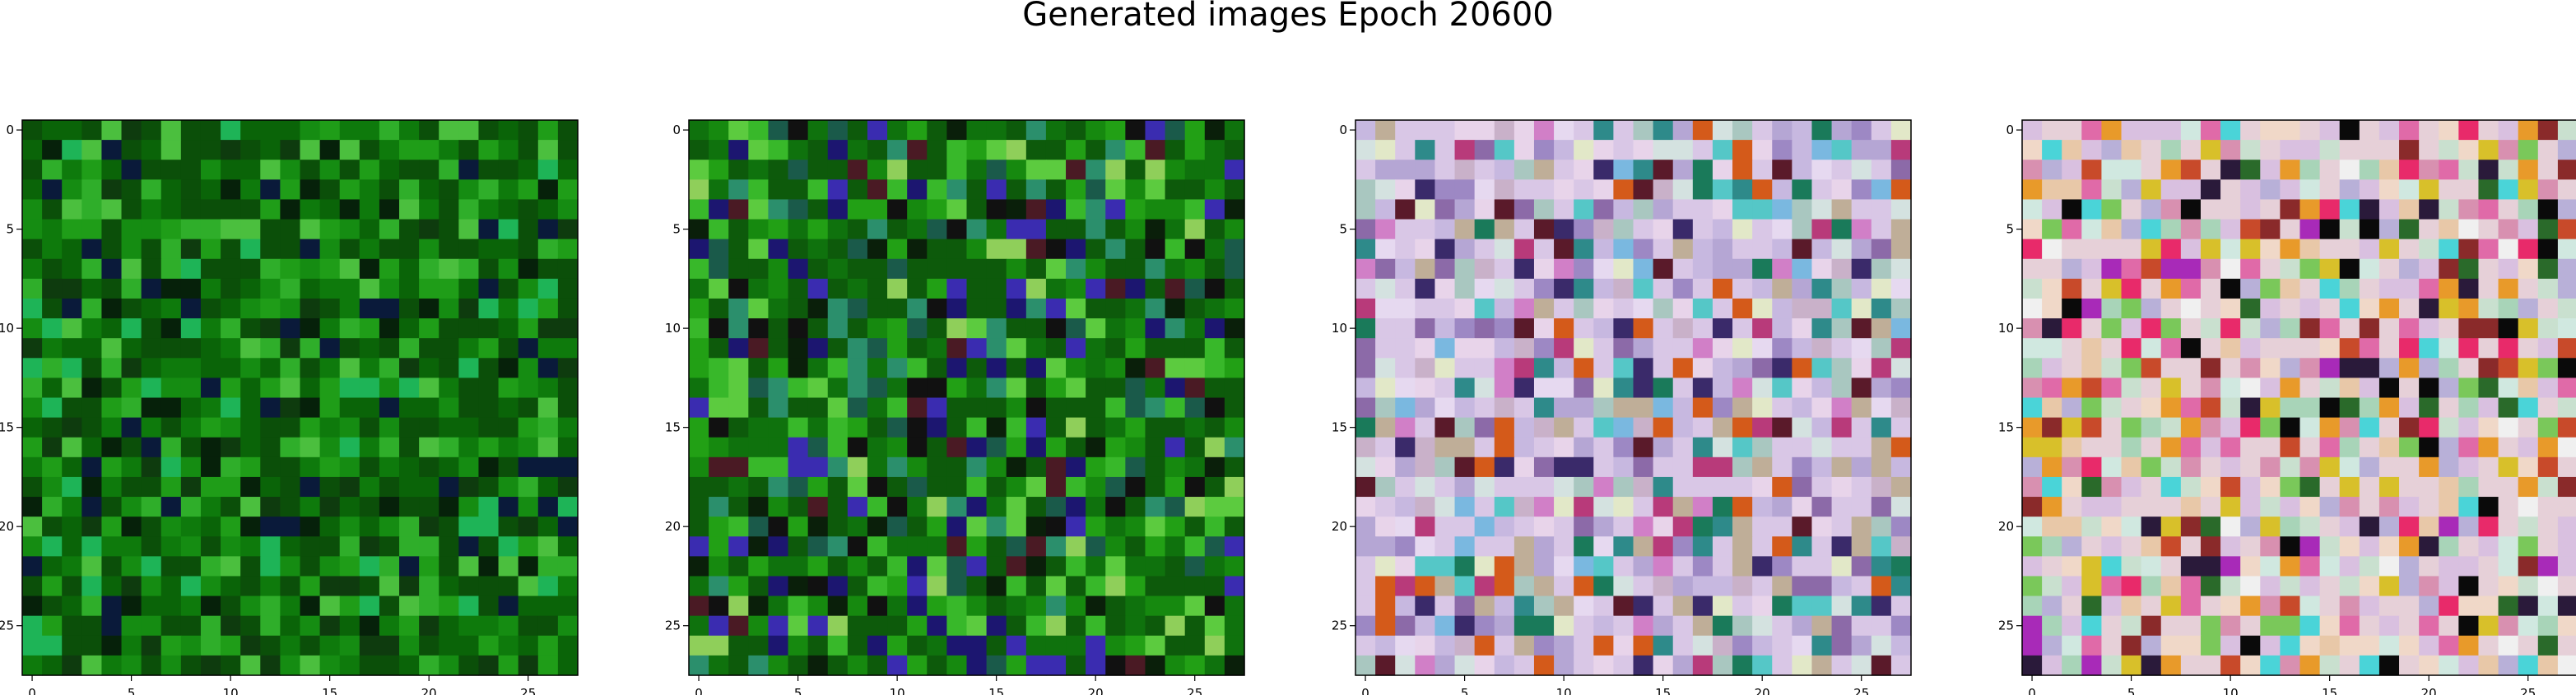 This screenshot has height=695, width=2576. What do you see at coordinates (2131, 690) in the screenshot?
I see `x-tick-label: 5` at bounding box center [2131, 690].